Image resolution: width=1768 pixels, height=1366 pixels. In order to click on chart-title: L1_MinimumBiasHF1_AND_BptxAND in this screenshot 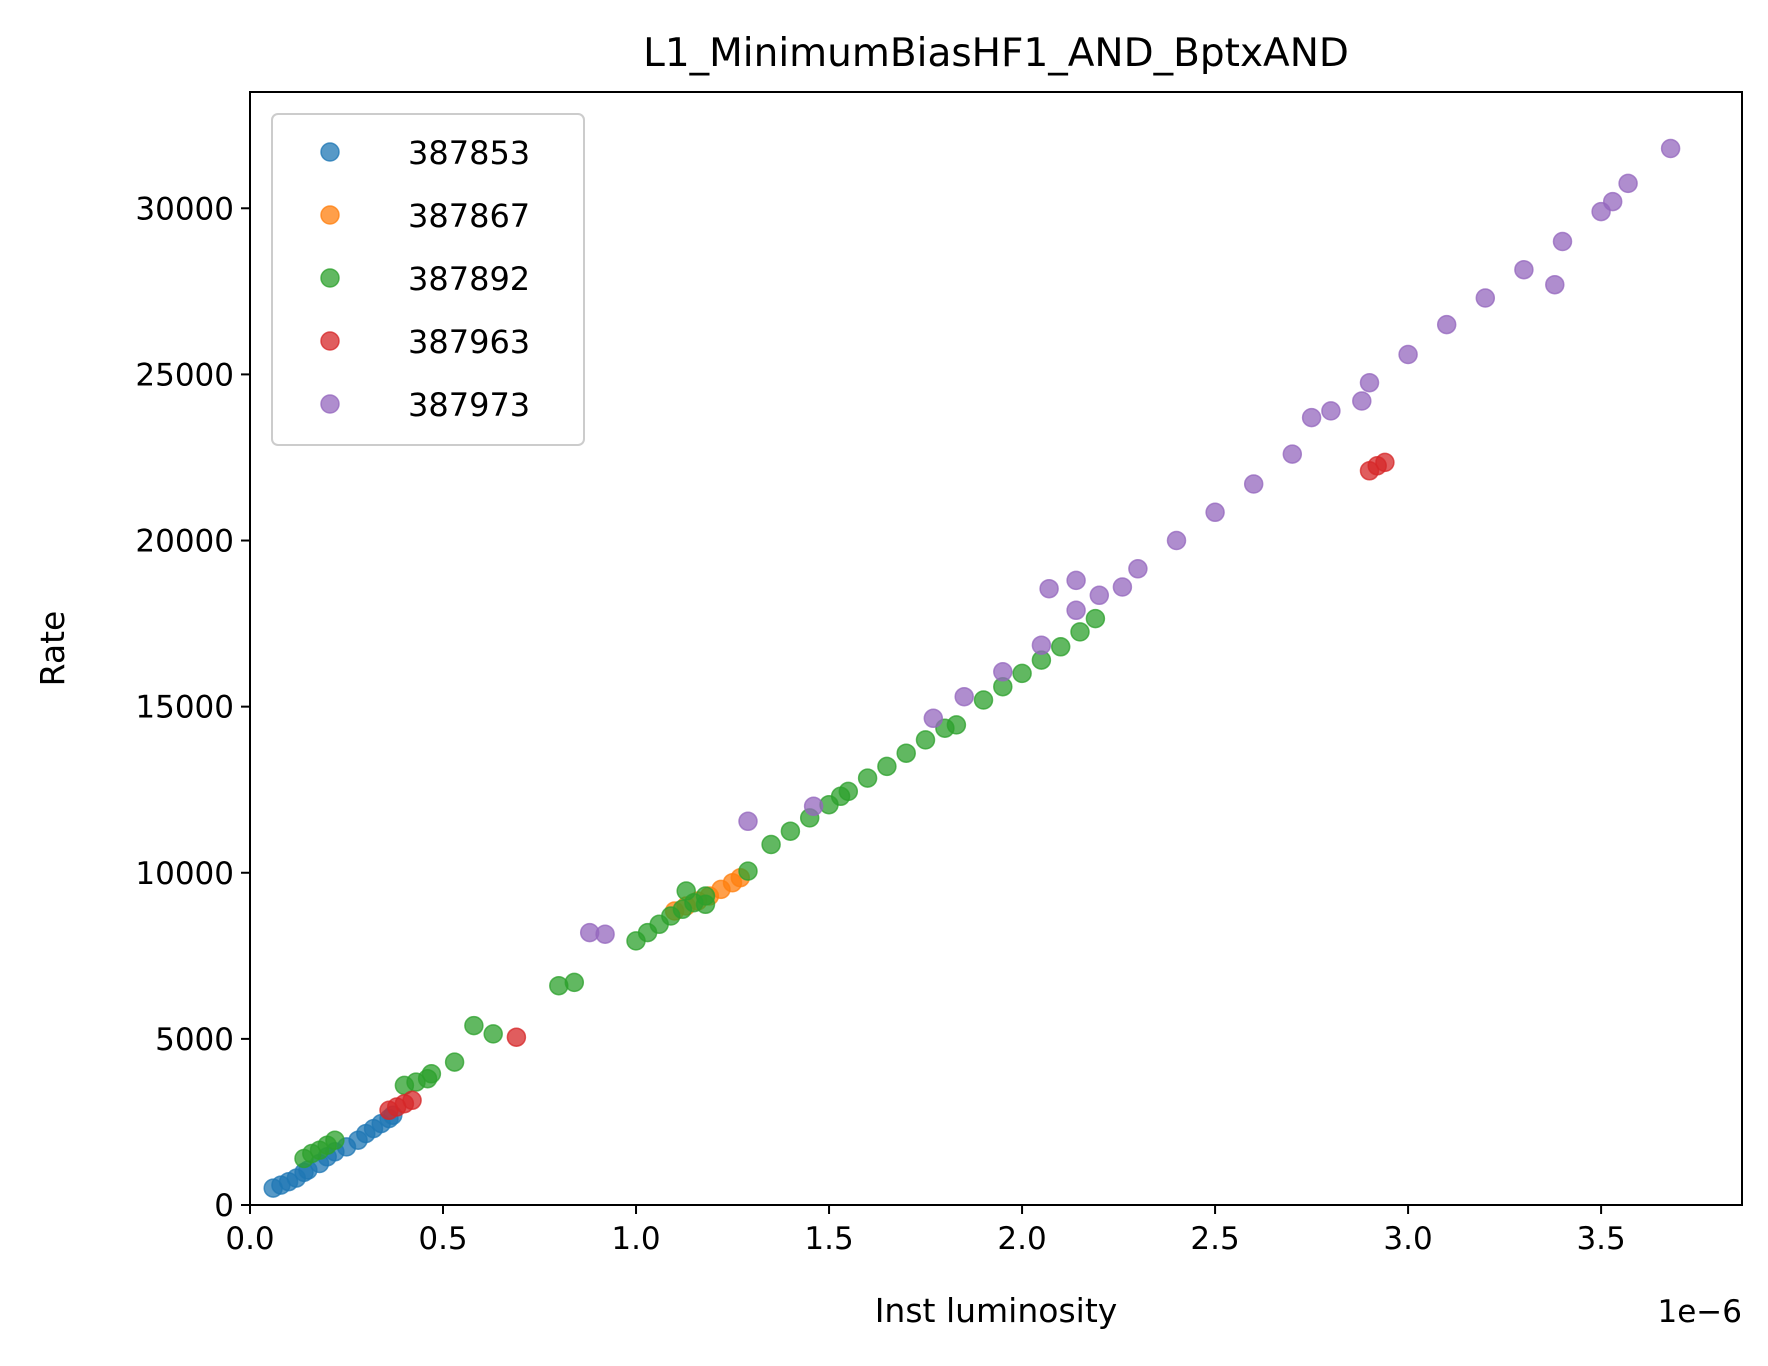, I will do `click(996, 53)`.